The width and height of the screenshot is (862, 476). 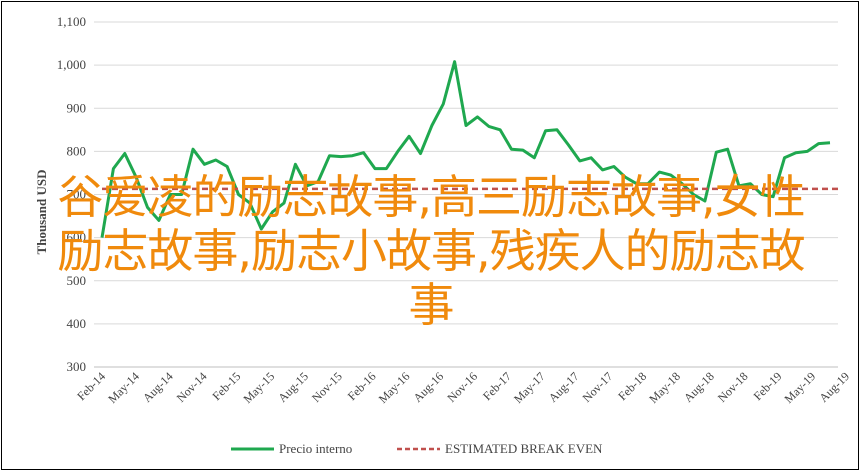 What do you see at coordinates (800, 387) in the screenshot?
I see `x-tick-label: May-19` at bounding box center [800, 387].